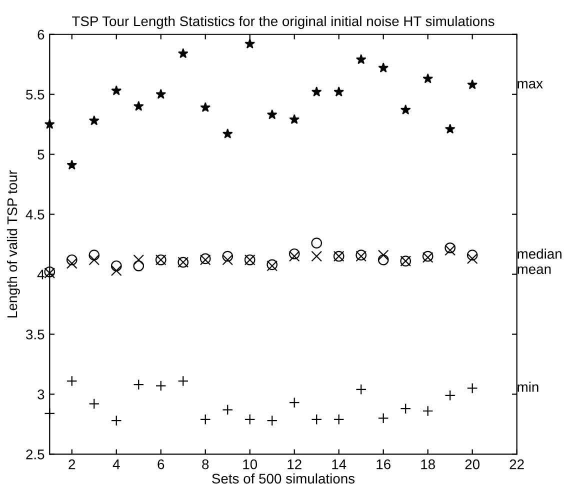  I want to click on x-tick-label: 16, so click(383, 464).